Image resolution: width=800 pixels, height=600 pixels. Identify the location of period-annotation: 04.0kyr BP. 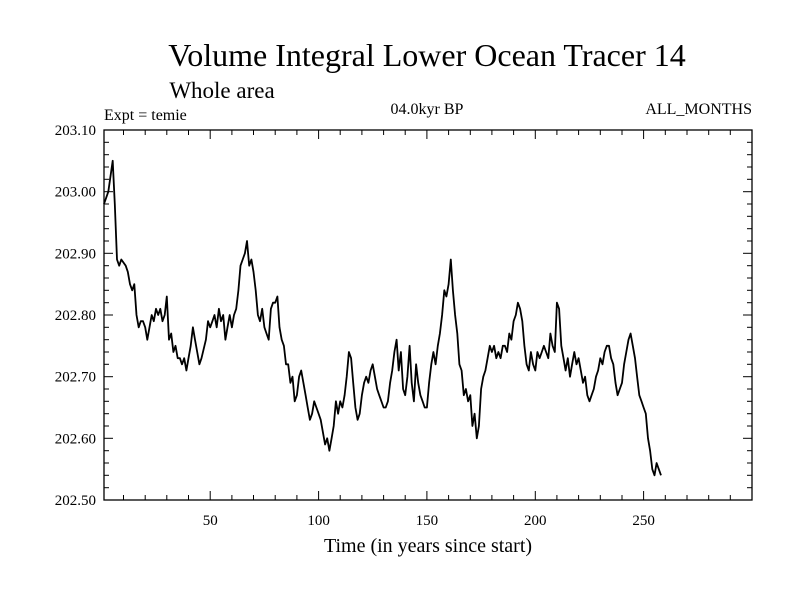
(427, 109).